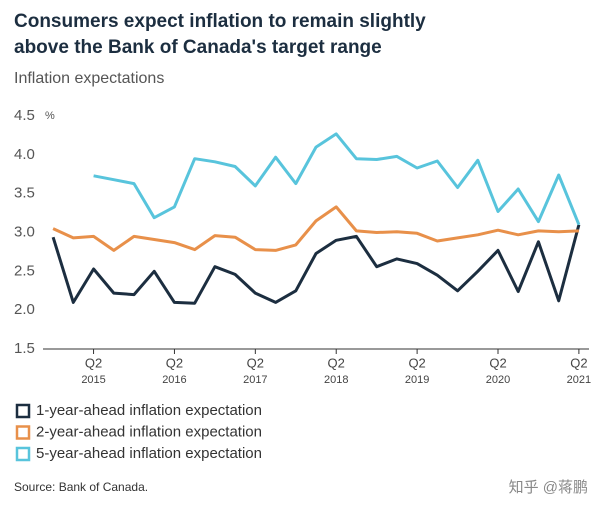 The height and width of the screenshot is (509, 600). Describe the element at coordinates (24, 309) in the screenshot. I see `y-tick-label: 2.0` at that location.